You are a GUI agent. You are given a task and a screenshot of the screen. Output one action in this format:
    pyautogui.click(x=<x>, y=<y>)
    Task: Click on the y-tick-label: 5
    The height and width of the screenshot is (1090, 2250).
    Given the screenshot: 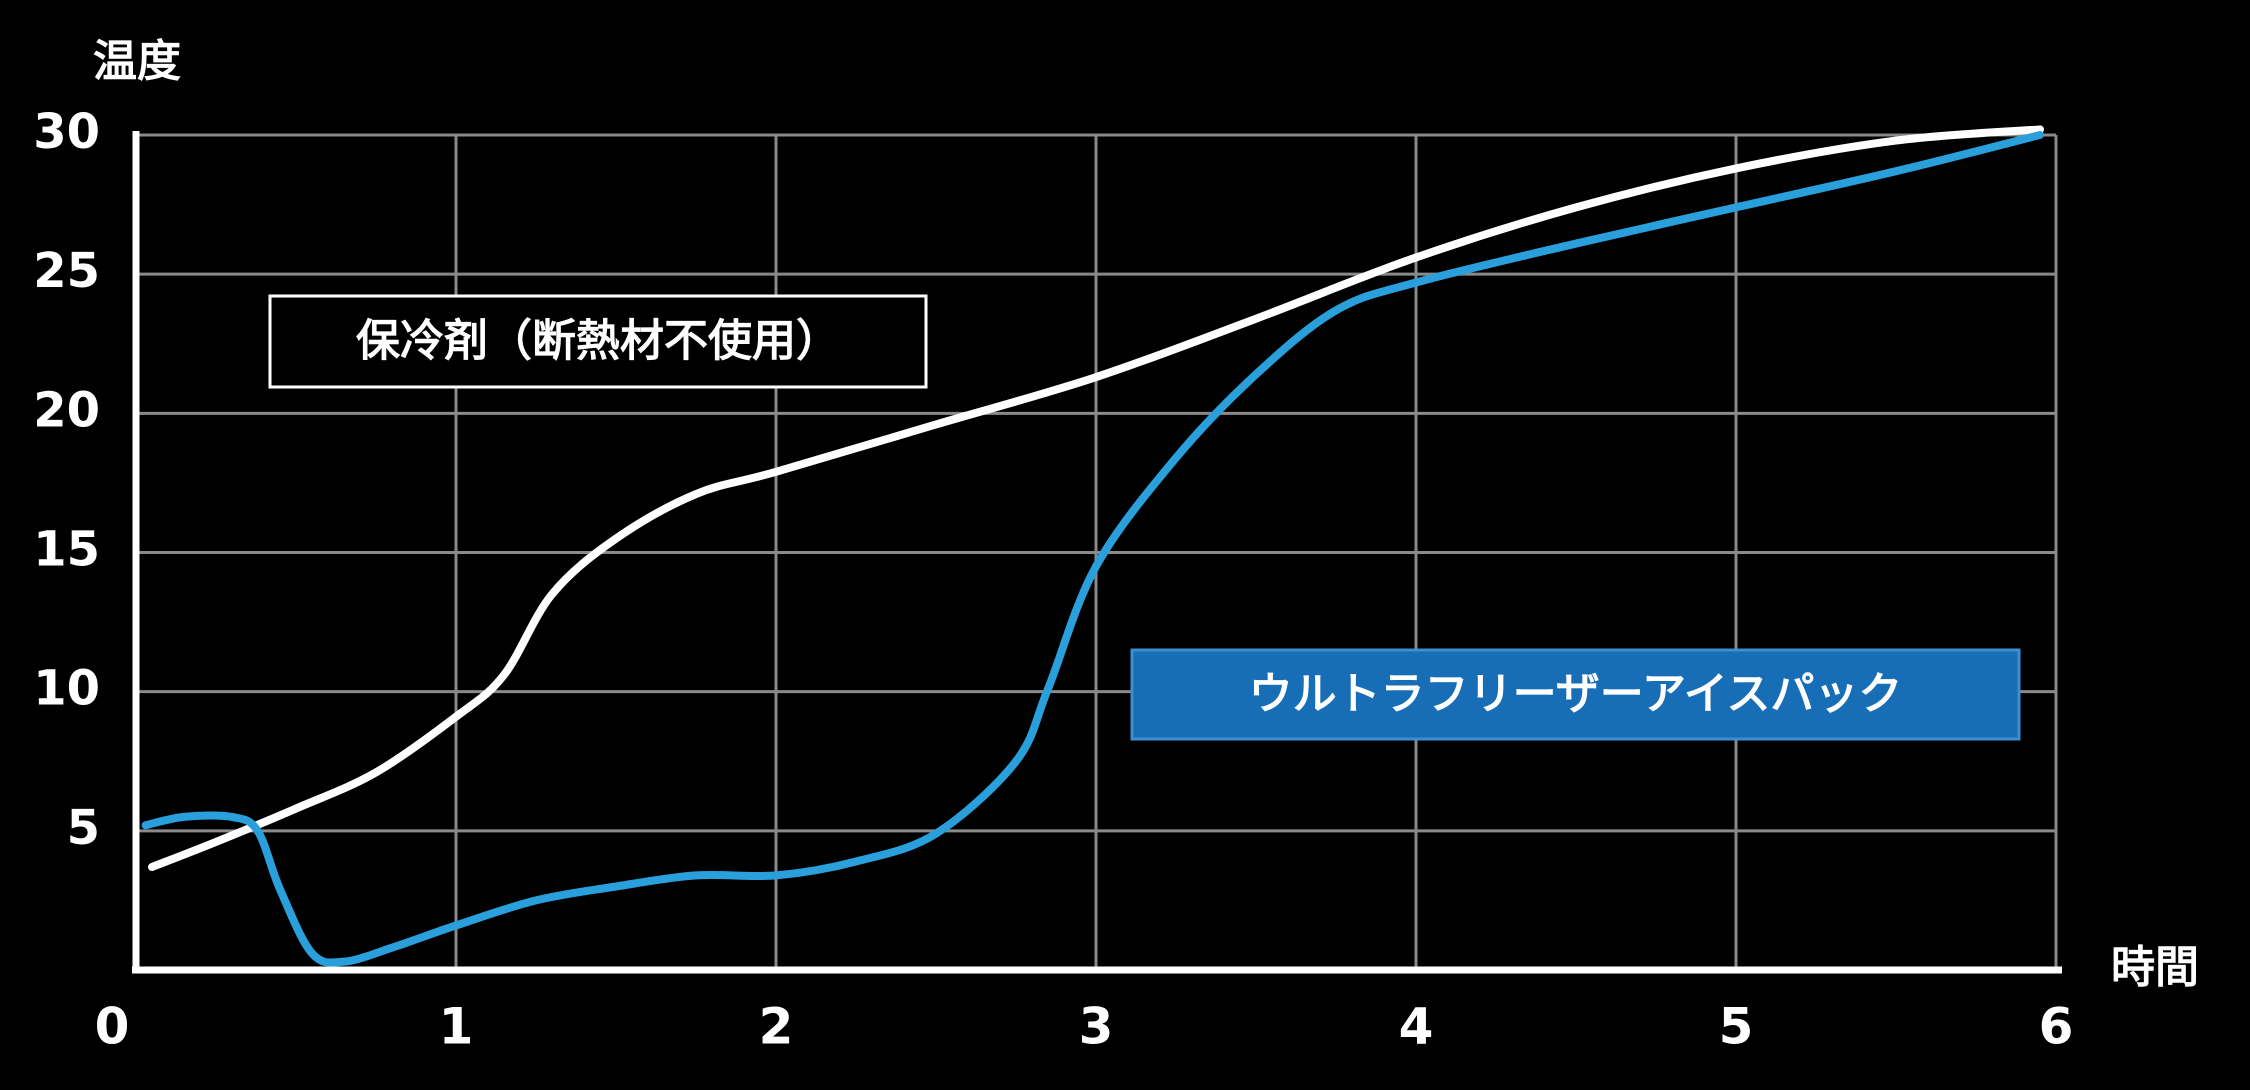 What is the action you would take?
    pyautogui.click(x=83, y=828)
    